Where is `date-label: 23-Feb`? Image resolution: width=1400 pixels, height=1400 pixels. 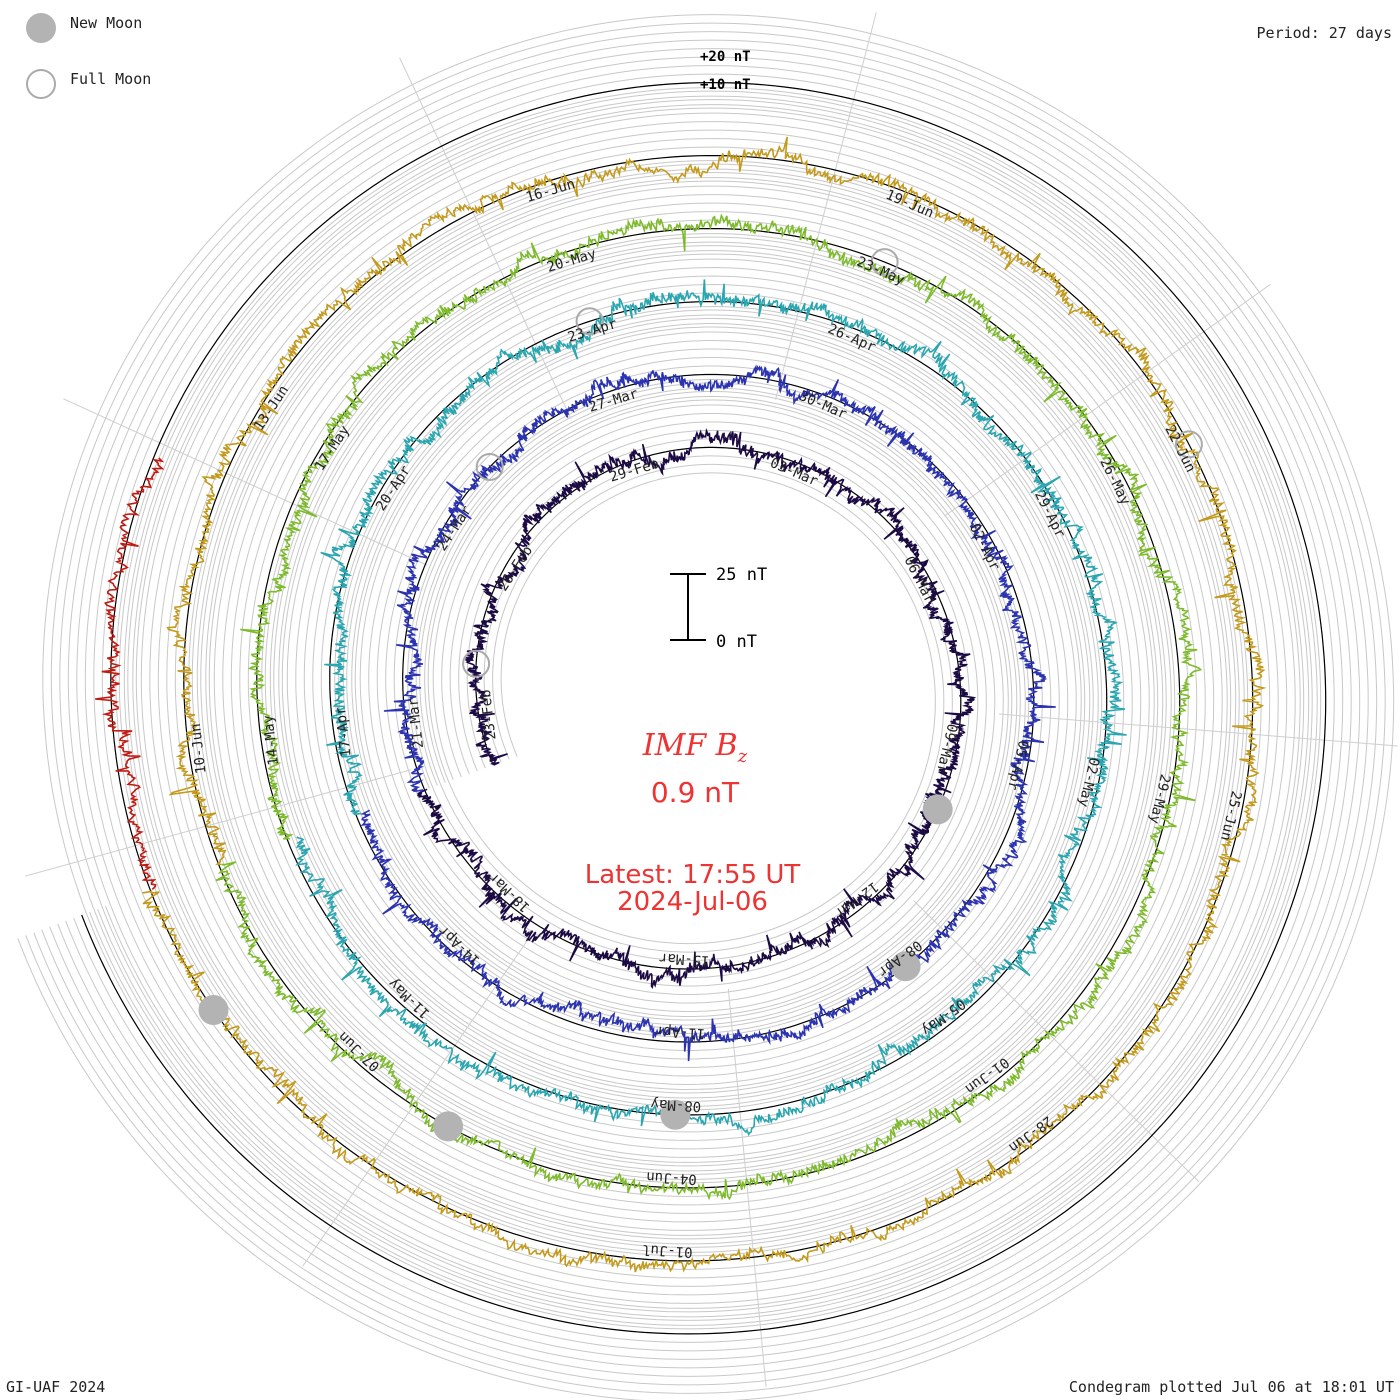 date-label: 23-Feb is located at coordinates (489, 715).